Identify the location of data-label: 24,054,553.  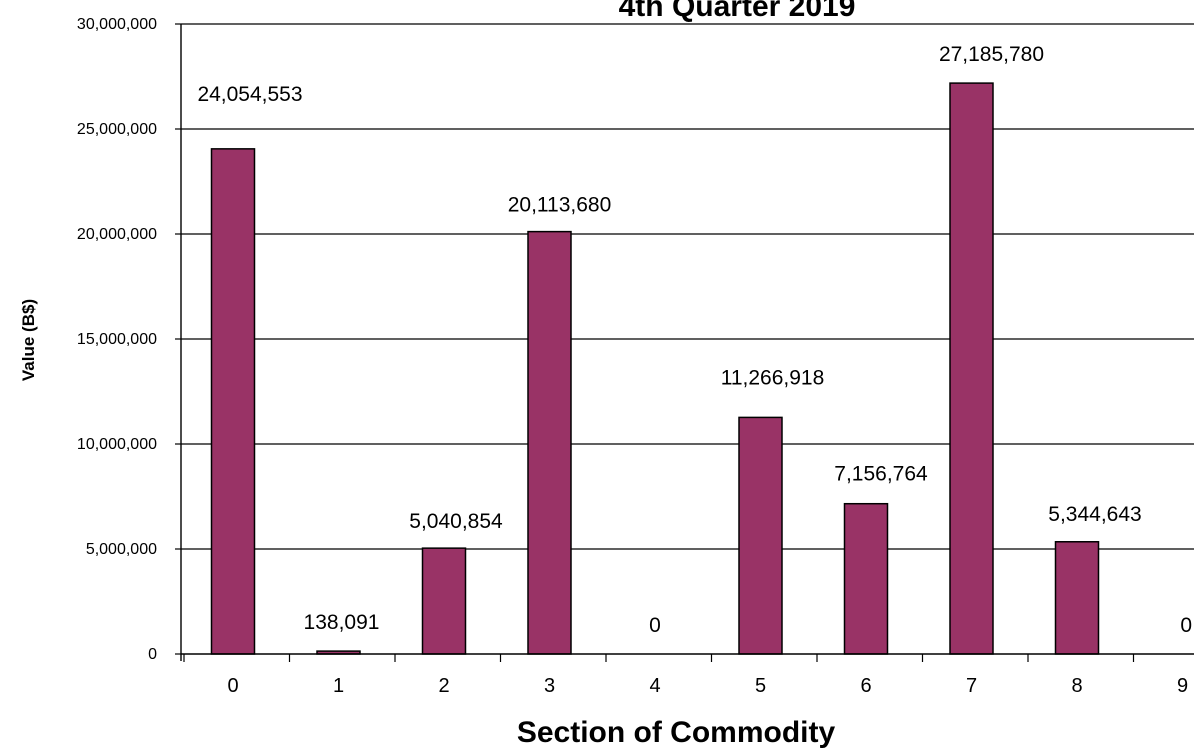
(249, 94).